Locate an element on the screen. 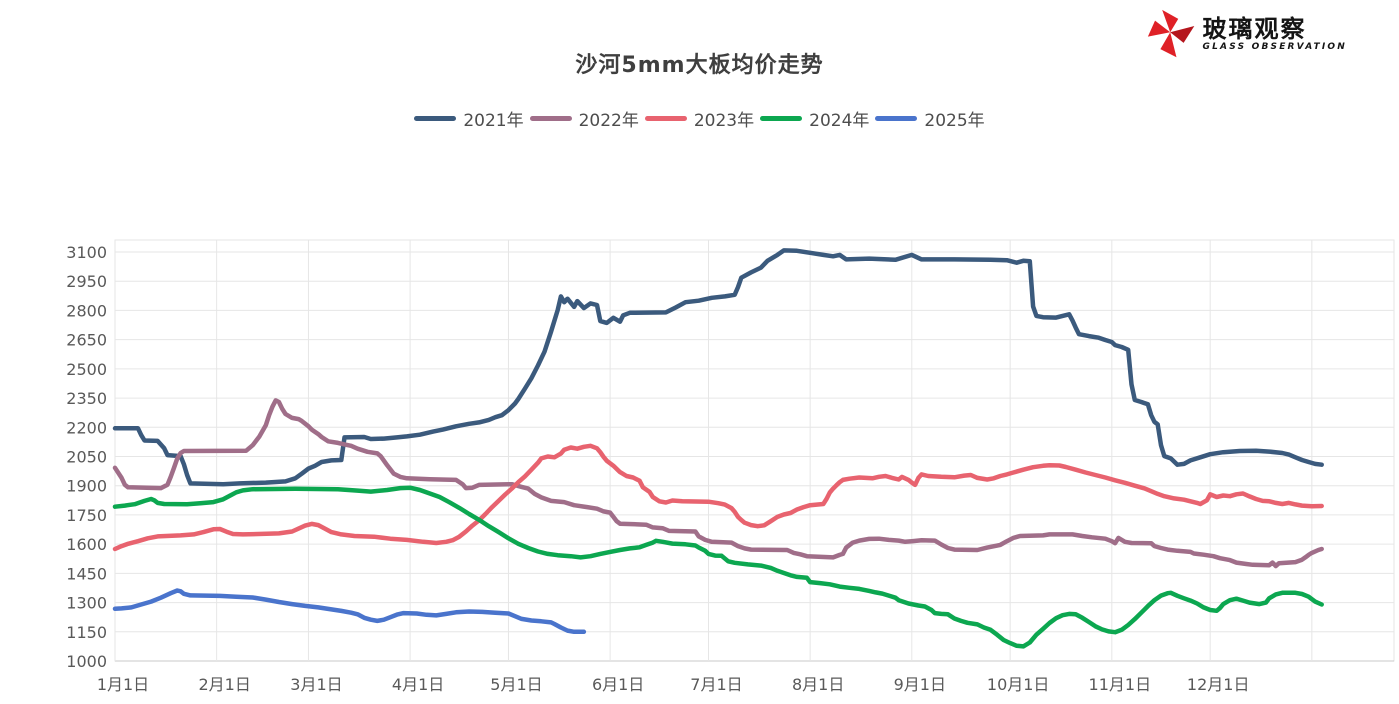 The width and height of the screenshot is (1399, 704). logo-text: 玻璃观察 GLASS OBSERVATION is located at coordinates (1275, 34).